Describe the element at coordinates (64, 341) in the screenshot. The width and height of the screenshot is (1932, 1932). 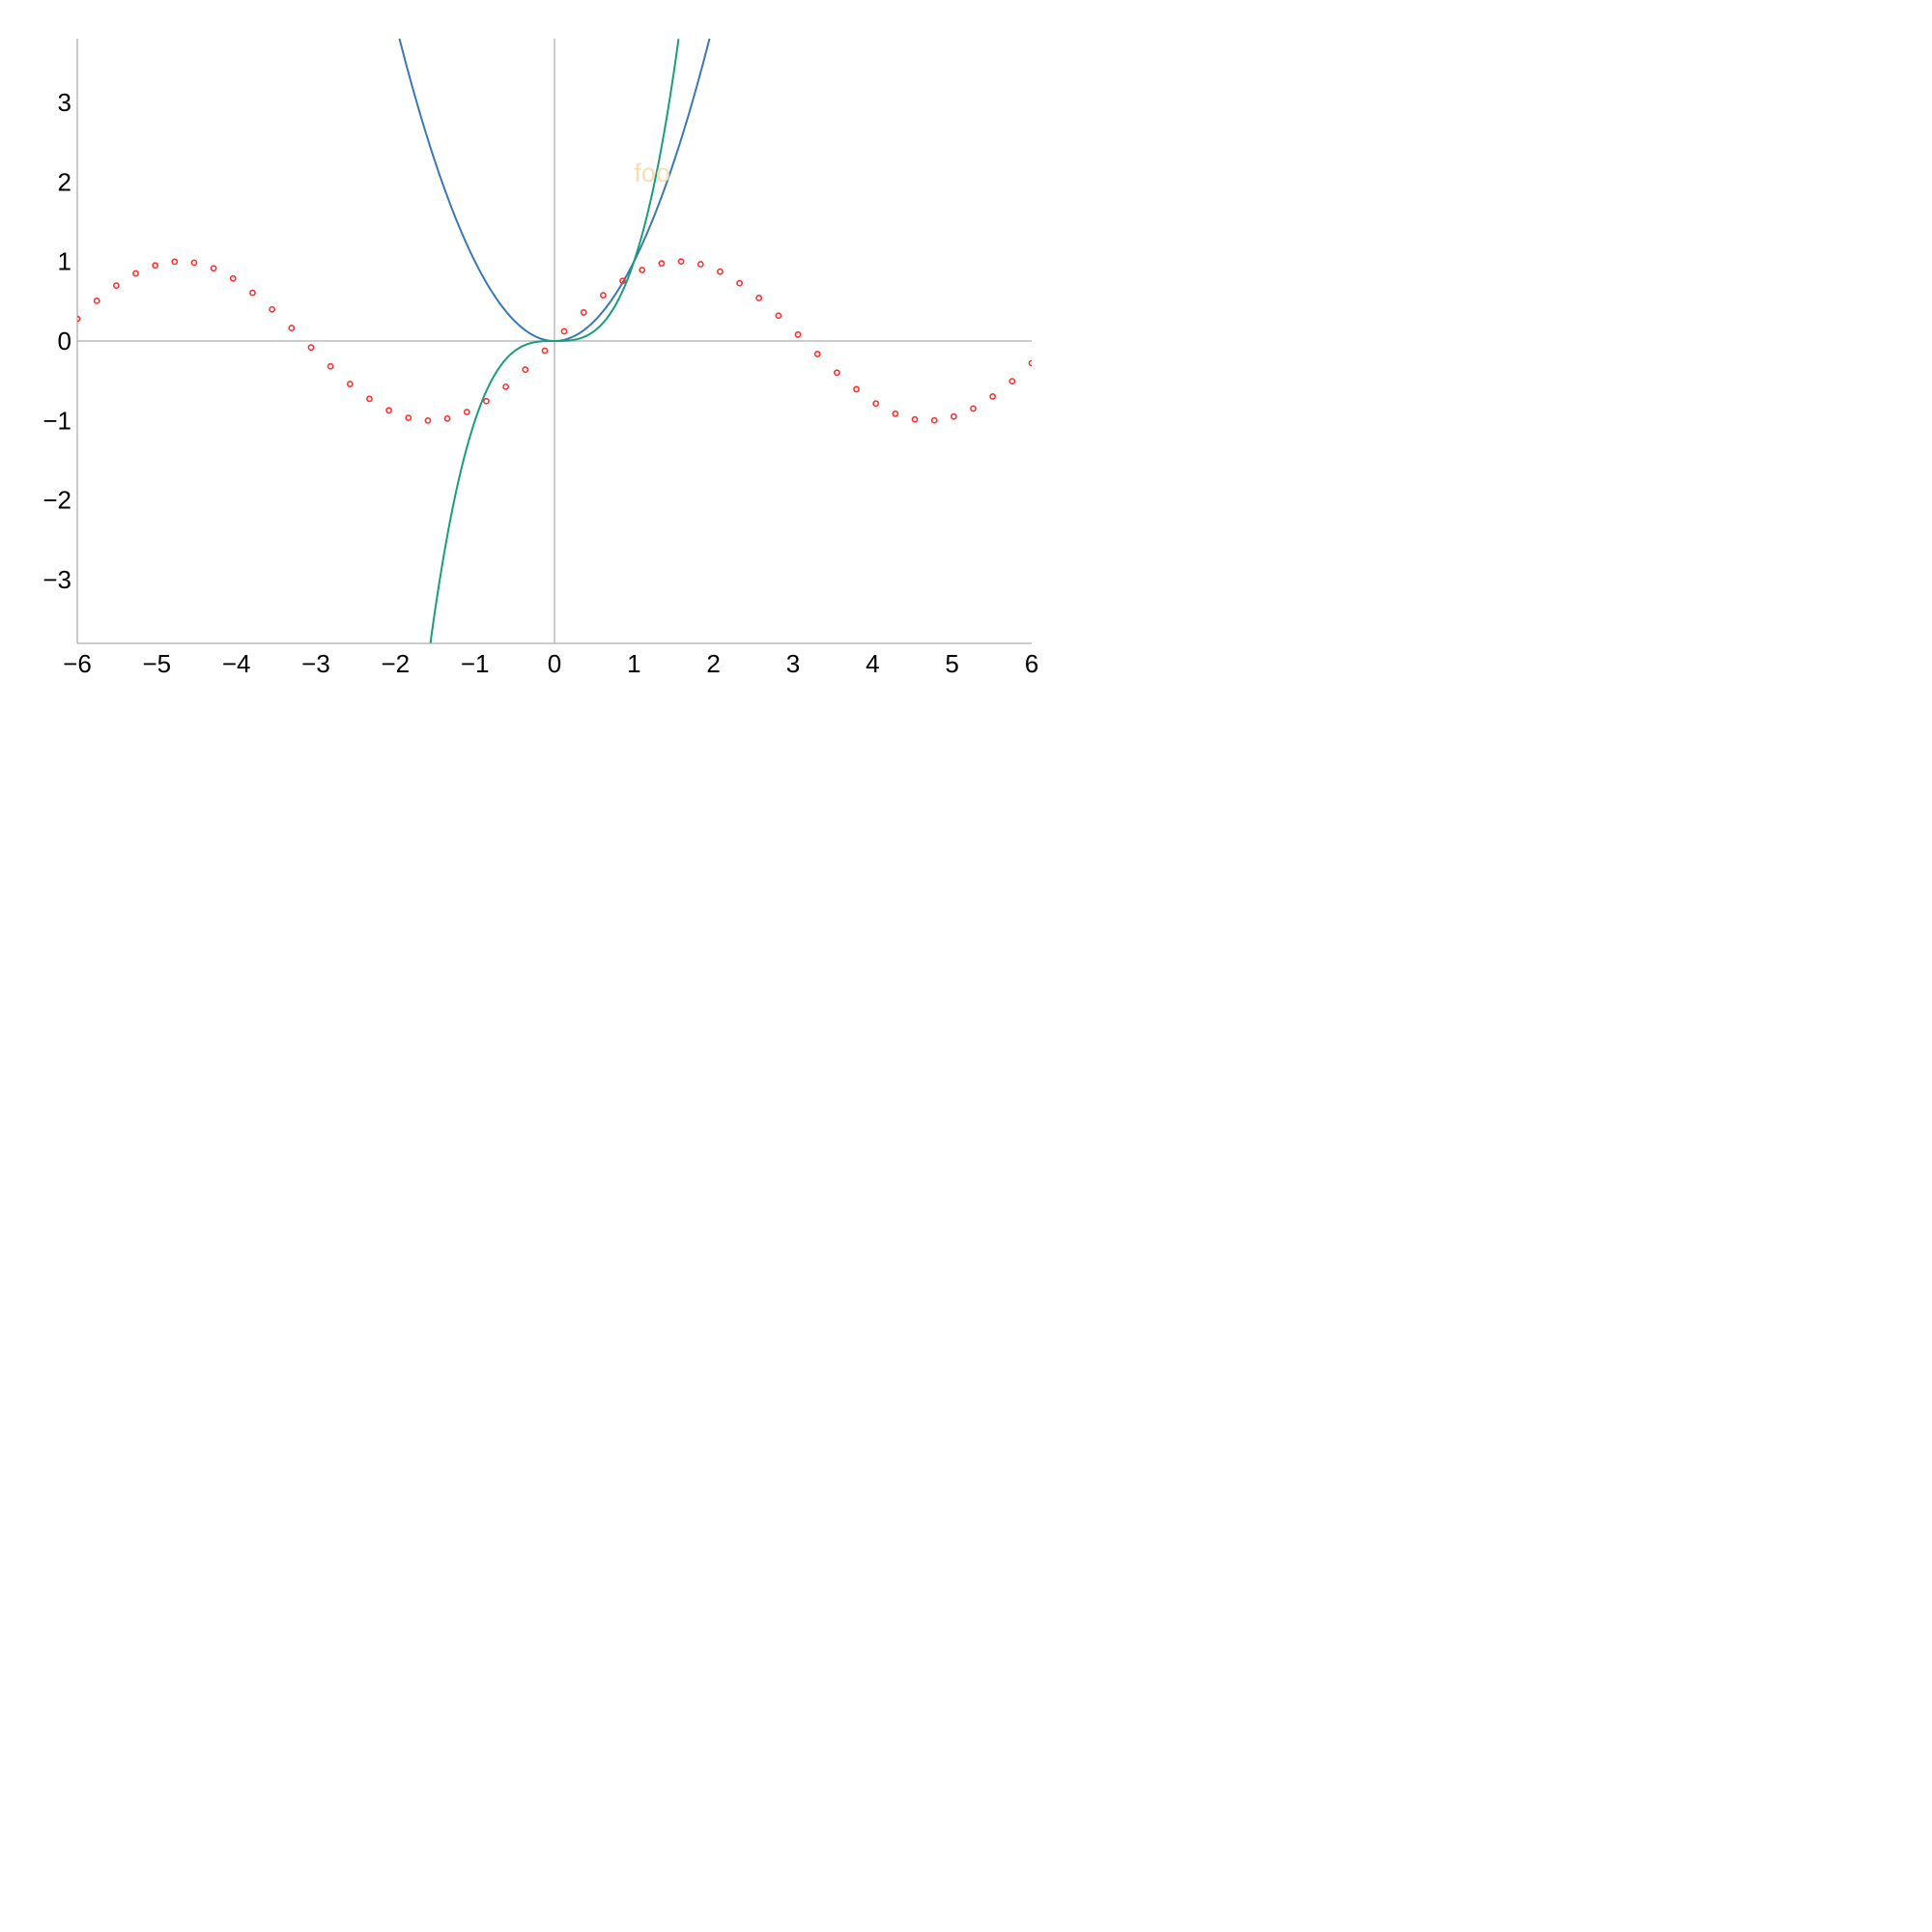
I see `y-tick-label: 0` at that location.